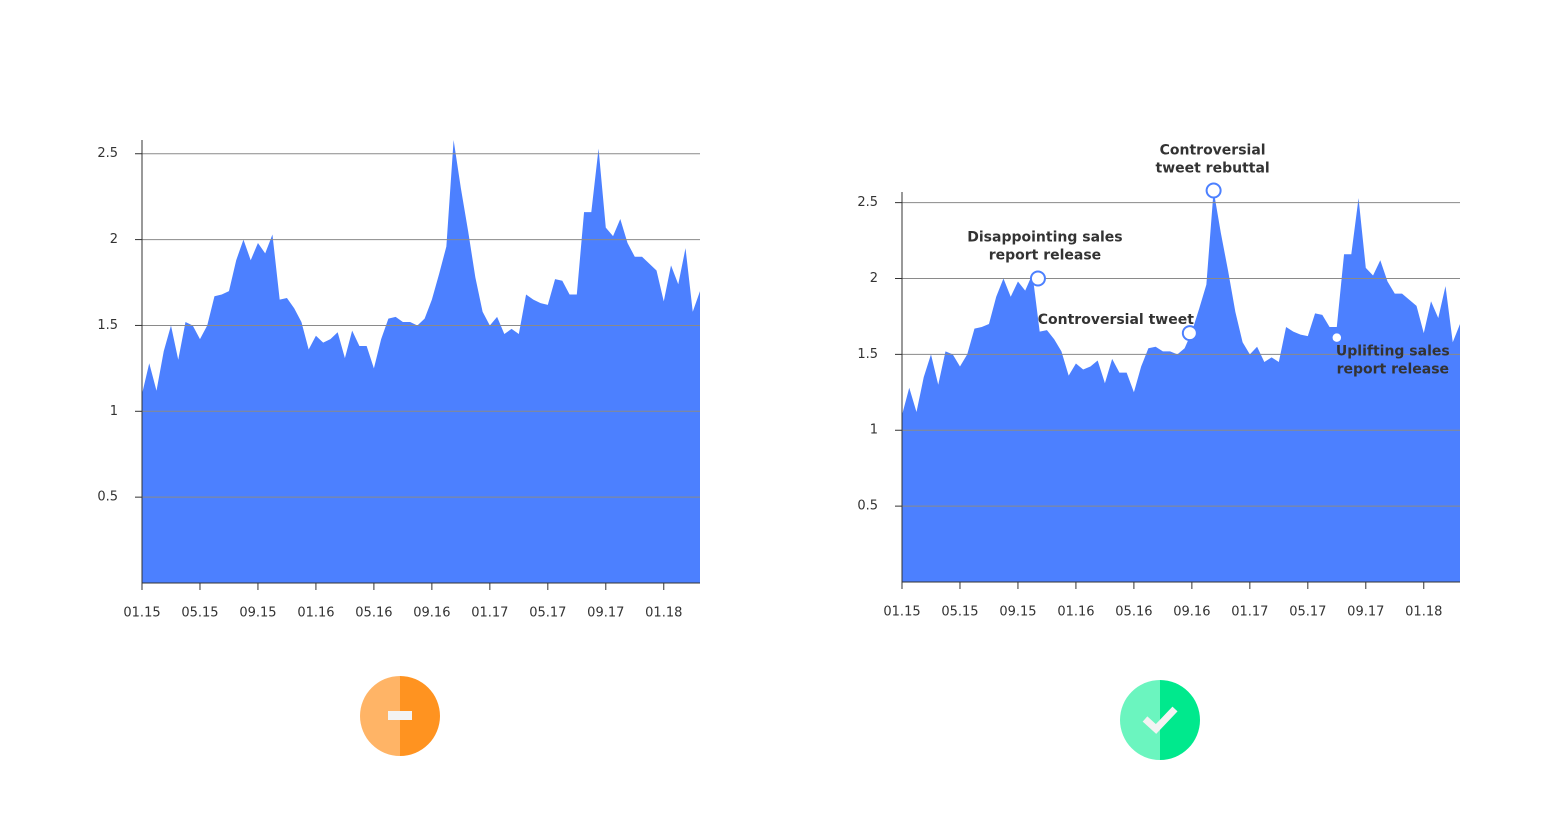 Image resolution: width=1560 pixels, height=840 pixels. Describe the element at coordinates (1393, 352) in the screenshot. I see `annotation-label: Uplifting sales` at that location.